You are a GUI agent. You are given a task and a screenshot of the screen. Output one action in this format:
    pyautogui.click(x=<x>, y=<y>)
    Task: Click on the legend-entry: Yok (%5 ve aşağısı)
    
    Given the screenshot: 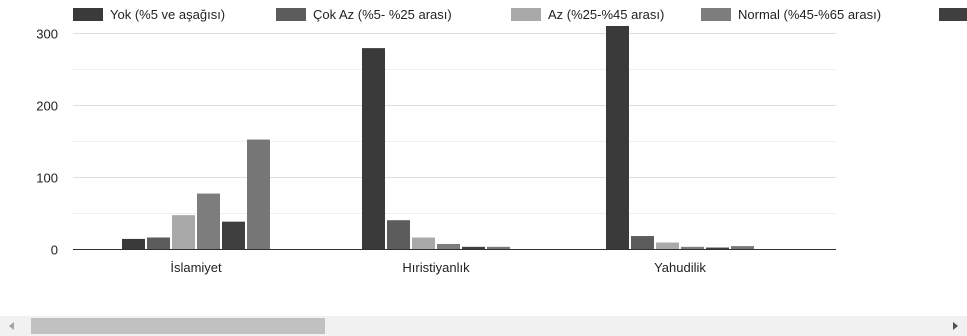 What is the action you would take?
    pyautogui.click(x=167, y=14)
    